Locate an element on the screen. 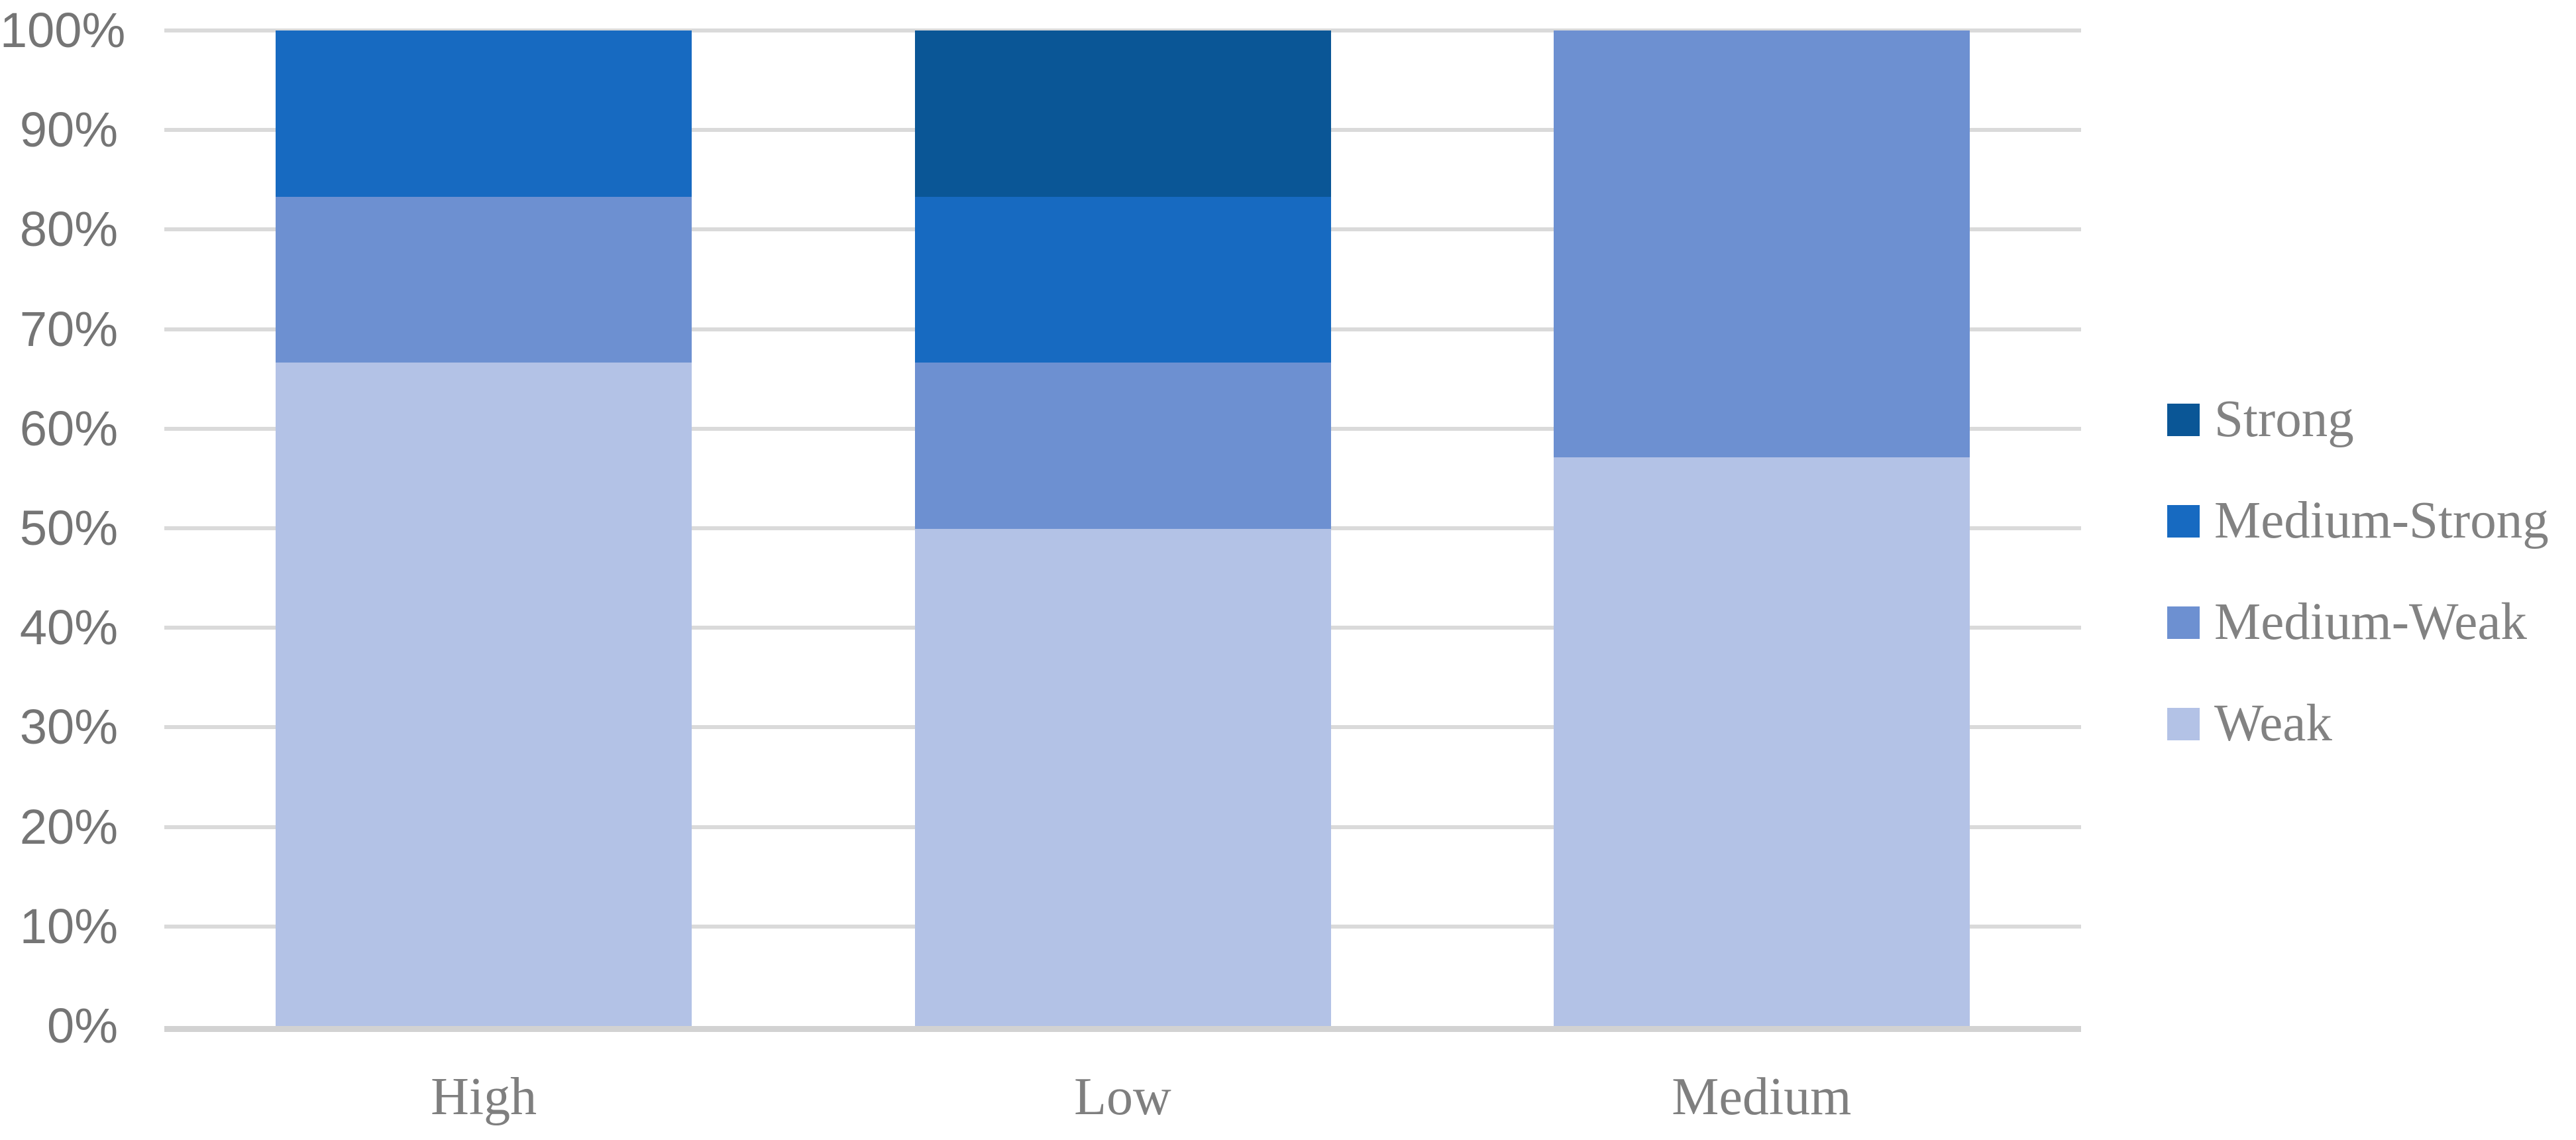 This screenshot has height=1140, width=2576. bar-segment-medium-weak-high is located at coordinates (484, 279).